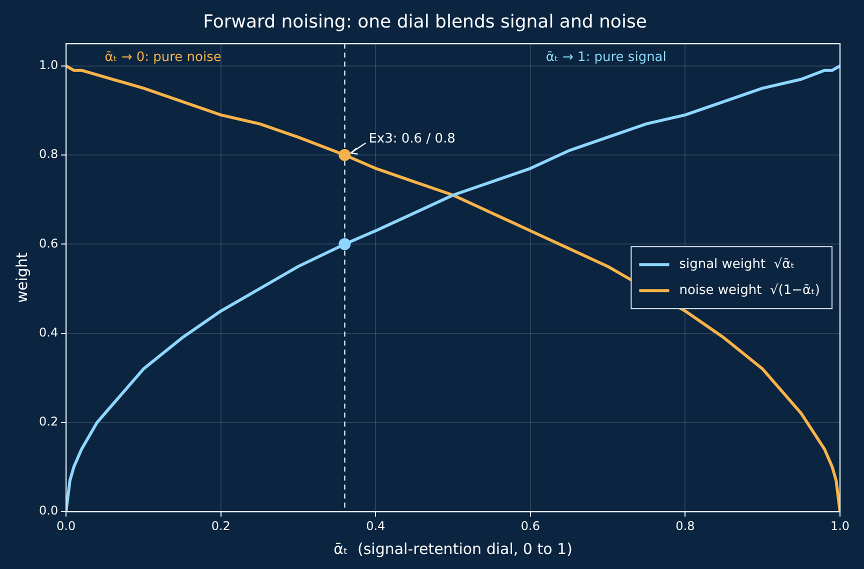 The image size is (864, 569). I want to click on annotation: ᾱₜ → 0: pure noise, so click(163, 57).